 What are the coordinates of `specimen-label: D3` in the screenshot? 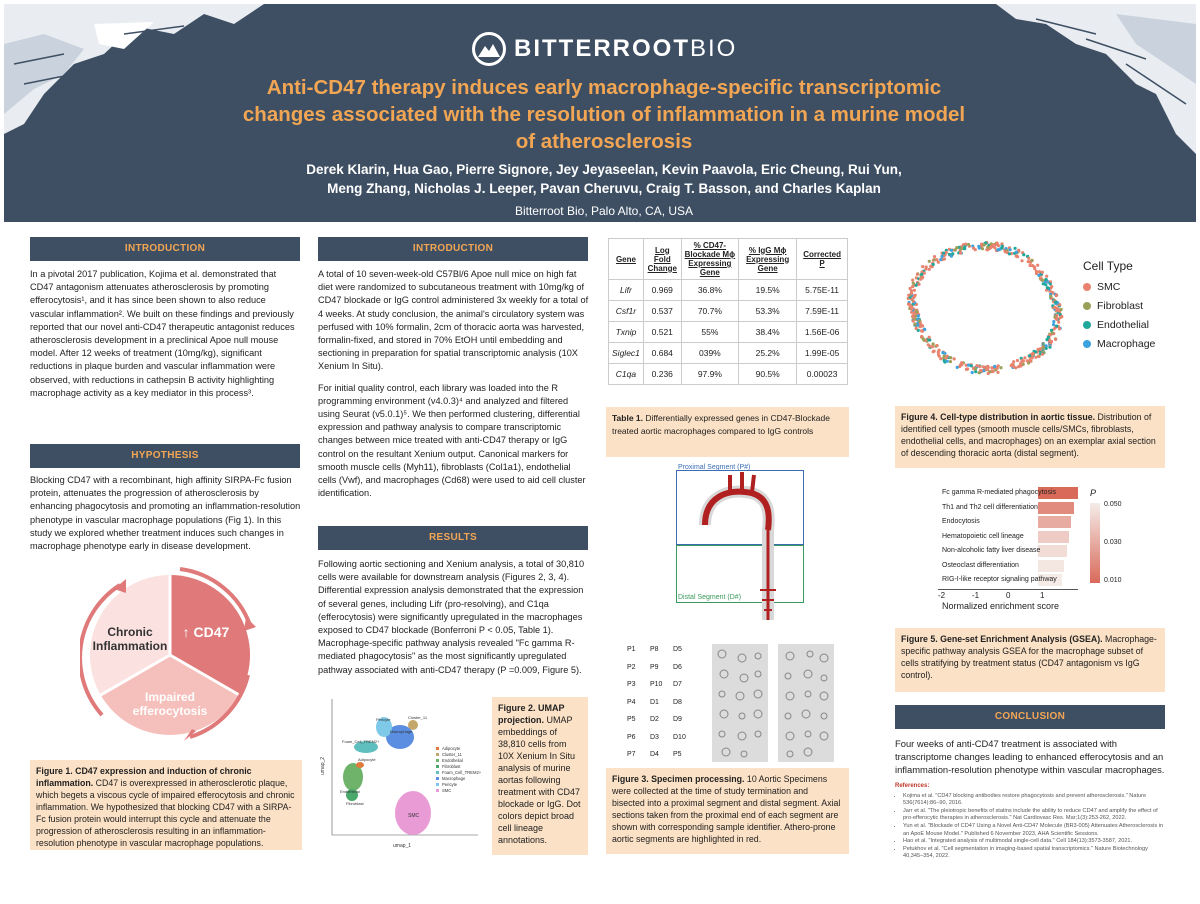 It's located at (654, 737).